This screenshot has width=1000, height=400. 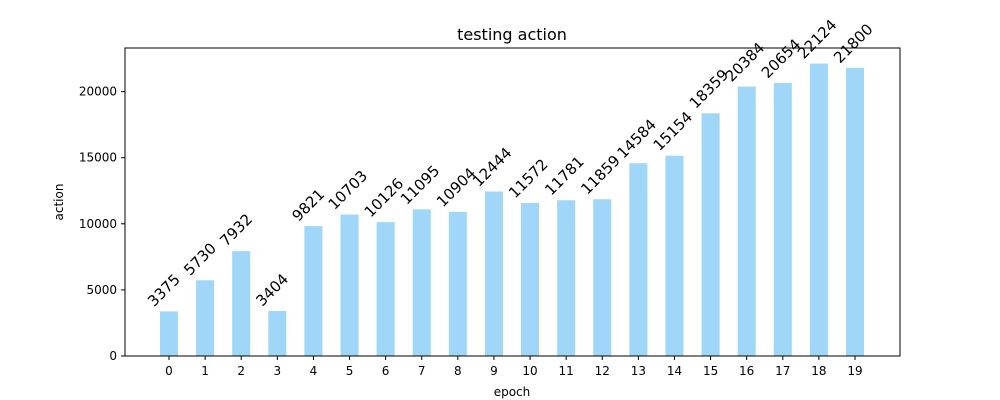 What do you see at coordinates (514, 367) in the screenshot?
I see `x-axis-ticks: 0 1 2 3 4 5 6 7 8 9 10 11 12 13 14 15 16 17 18 19` at bounding box center [514, 367].